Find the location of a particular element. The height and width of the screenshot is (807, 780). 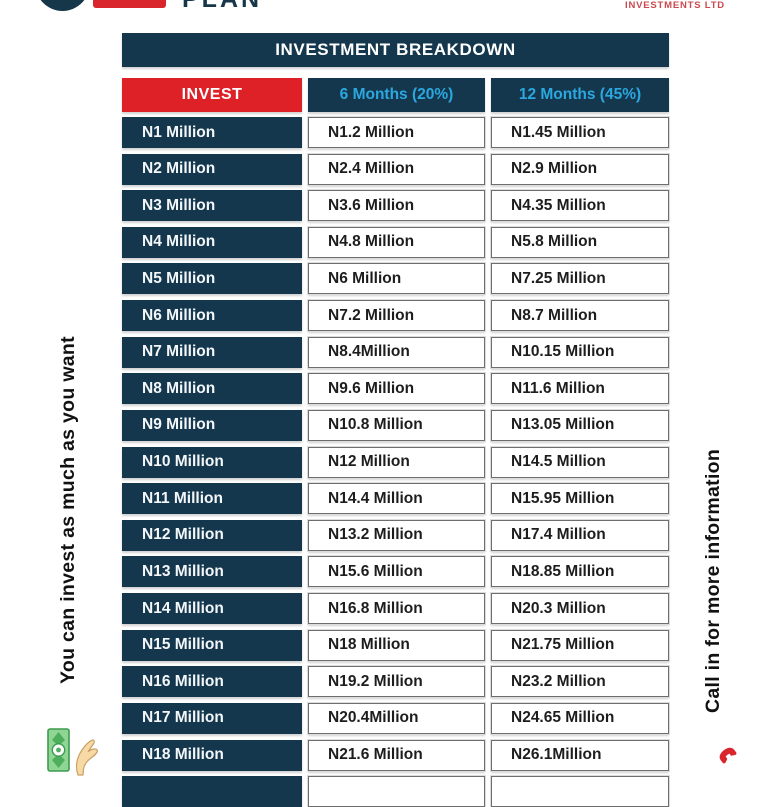

twelve-months-cell: N24.65 Million is located at coordinates (580, 718).